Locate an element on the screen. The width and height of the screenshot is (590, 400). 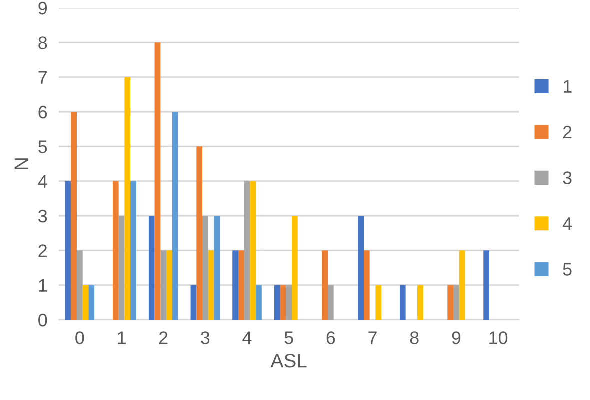
y-tick-label: 8 is located at coordinates (43, 43).